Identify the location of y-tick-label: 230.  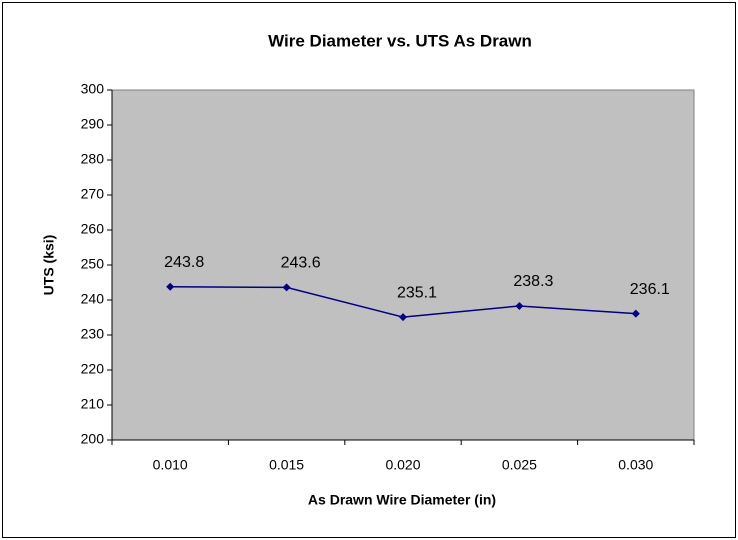
(93, 334).